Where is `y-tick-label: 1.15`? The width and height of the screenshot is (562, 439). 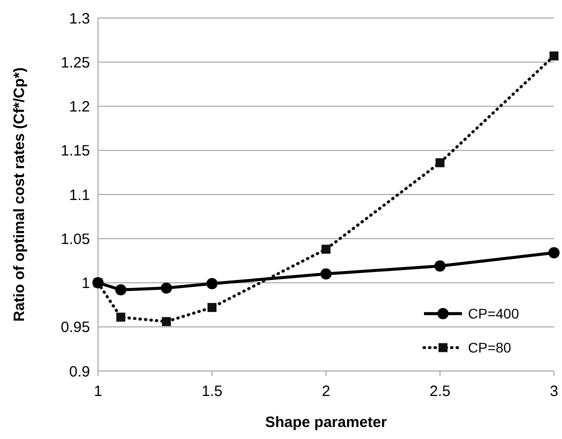 y-tick-label: 1.15 is located at coordinates (75, 151).